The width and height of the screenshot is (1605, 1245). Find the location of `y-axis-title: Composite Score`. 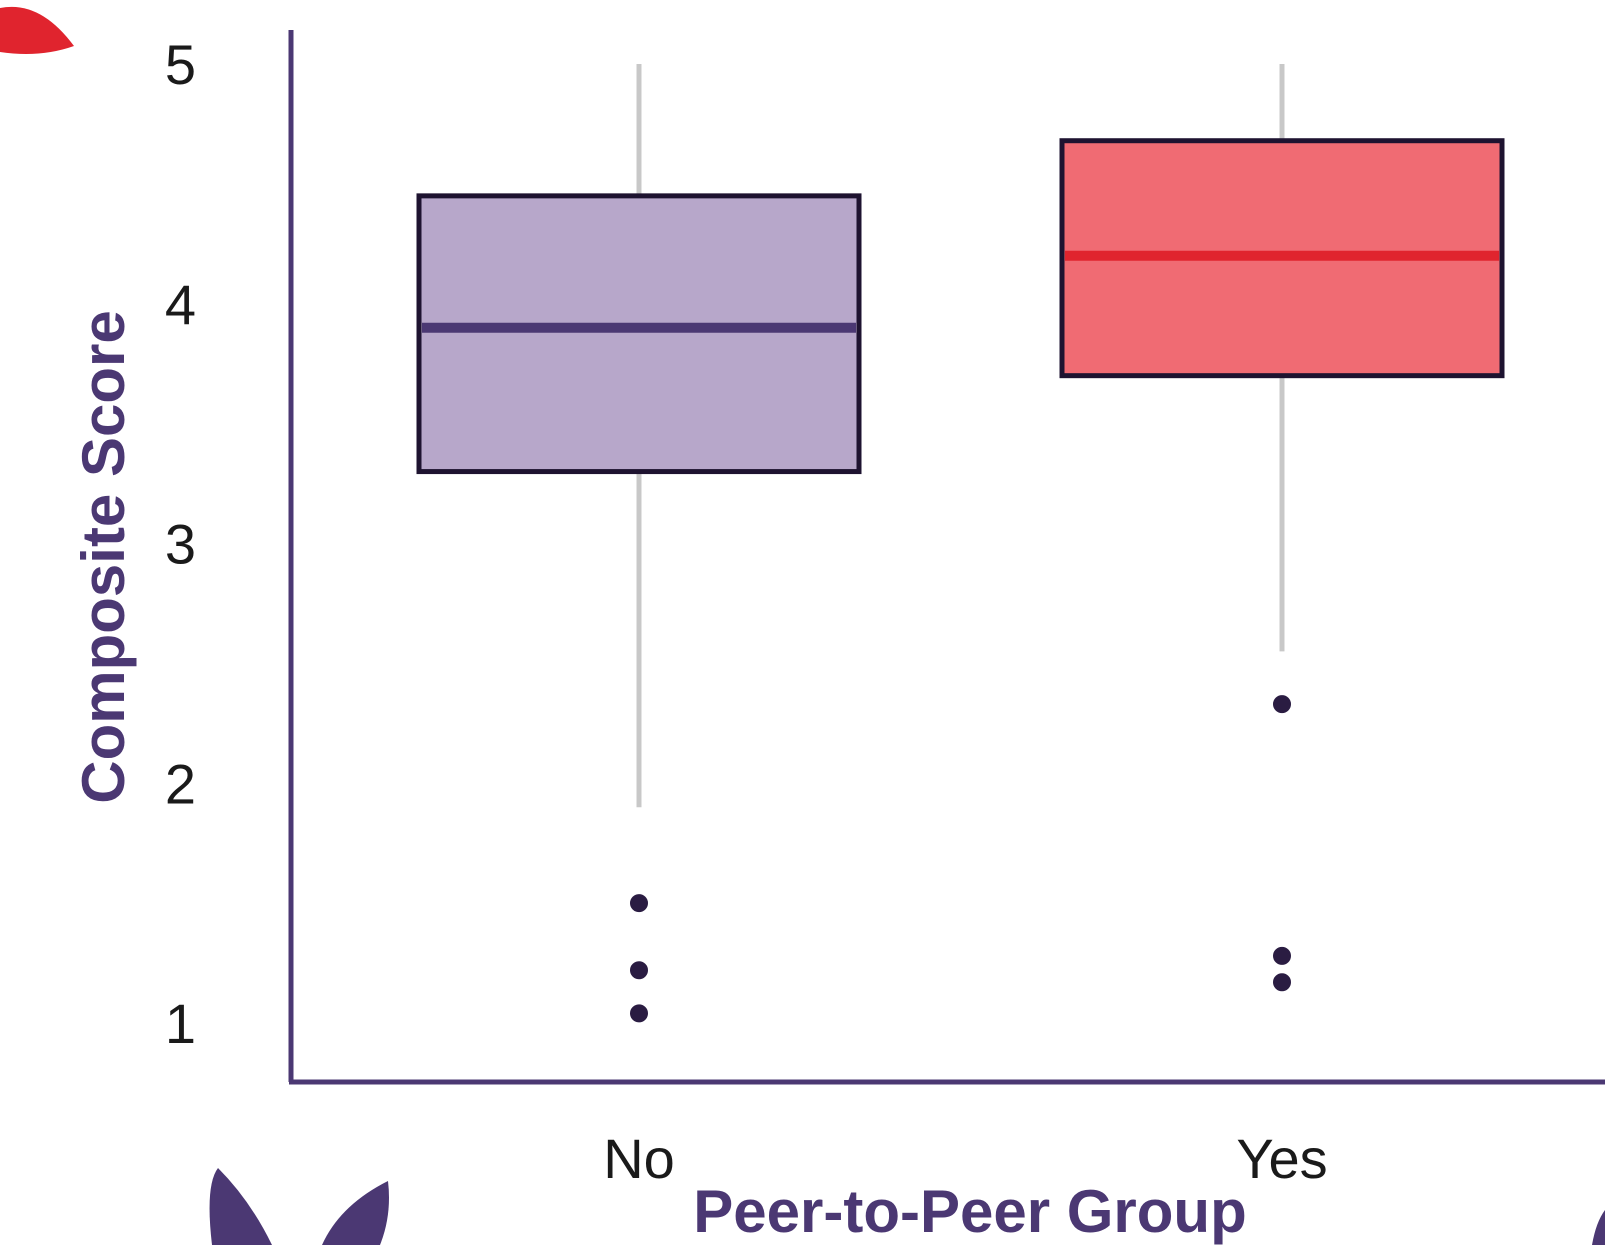

y-axis-title: Composite Score is located at coordinates (103, 556).